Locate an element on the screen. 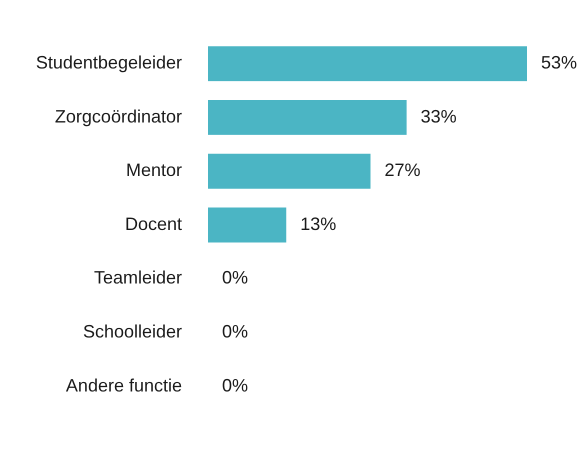 The image size is (587, 450). data-label: 33% is located at coordinates (438, 116).